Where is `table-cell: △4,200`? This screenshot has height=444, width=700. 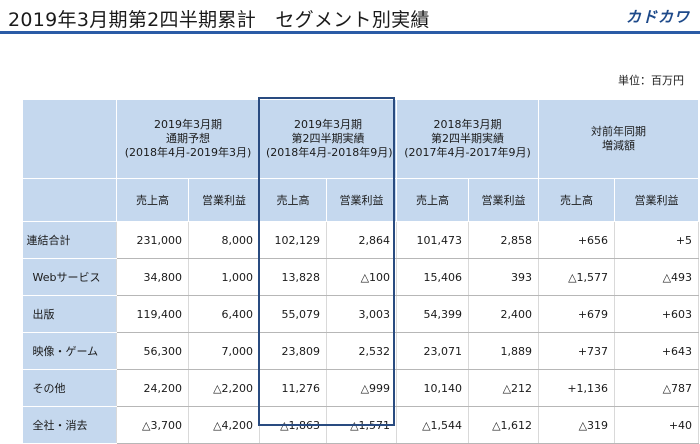 table-cell: △4,200 is located at coordinates (224, 425).